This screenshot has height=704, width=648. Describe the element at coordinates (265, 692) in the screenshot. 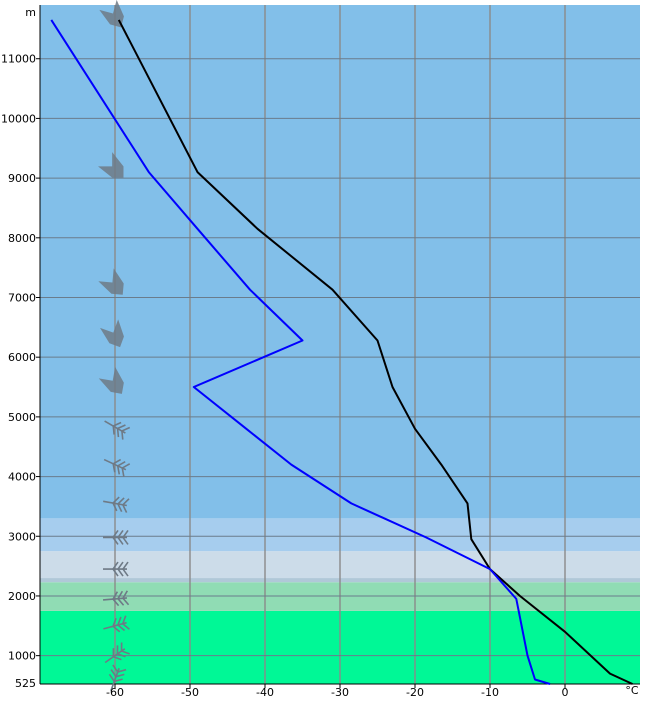

I see `x-tick-label: -40` at that location.